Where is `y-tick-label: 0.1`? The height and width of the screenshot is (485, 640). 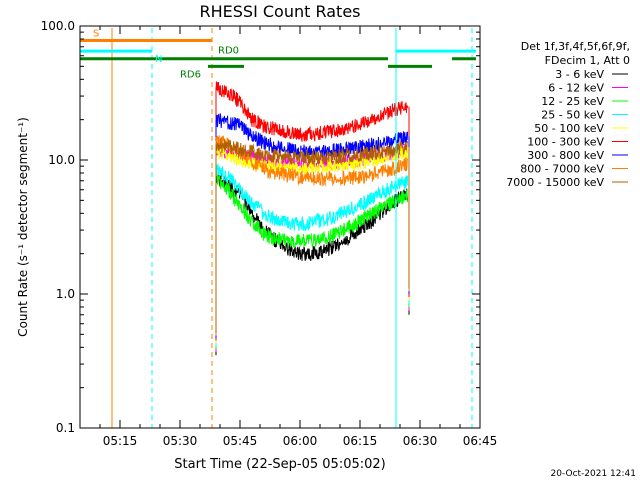
y-tick-label: 0.1 is located at coordinates (65, 428).